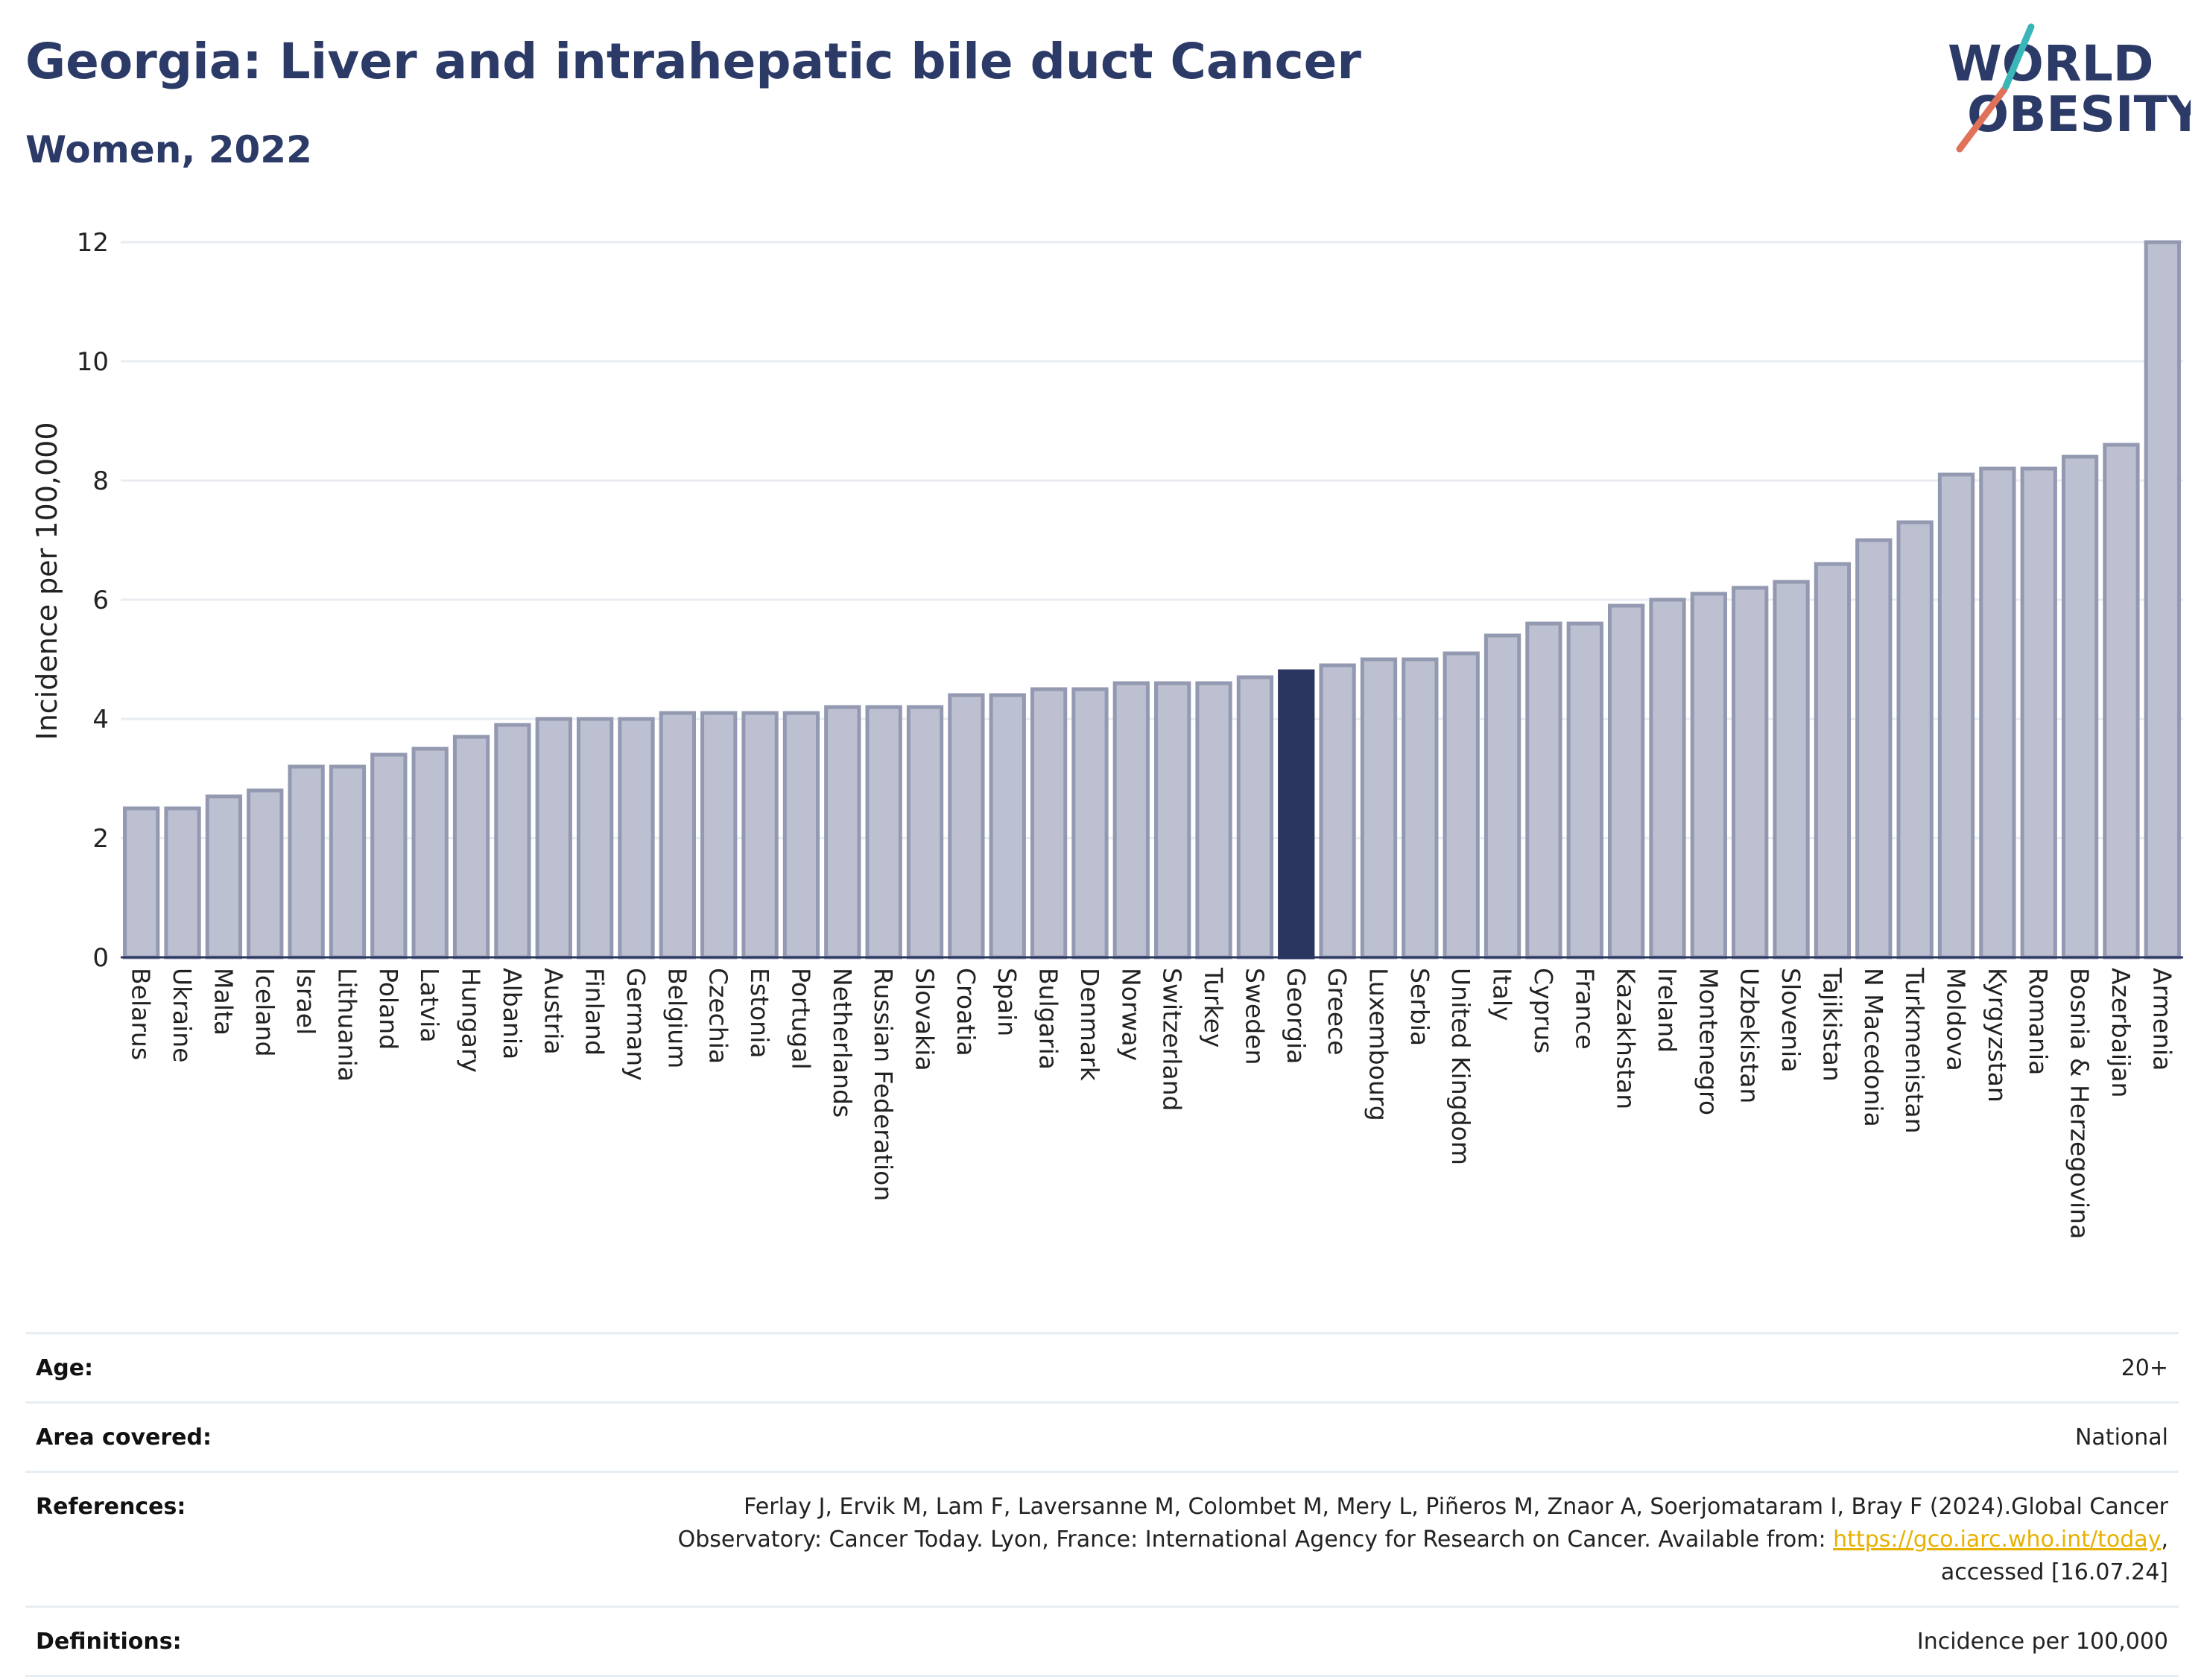 The image size is (2204, 1680). What do you see at coordinates (1750, 773) in the screenshot?
I see `bar-uzbekistan` at bounding box center [1750, 773].